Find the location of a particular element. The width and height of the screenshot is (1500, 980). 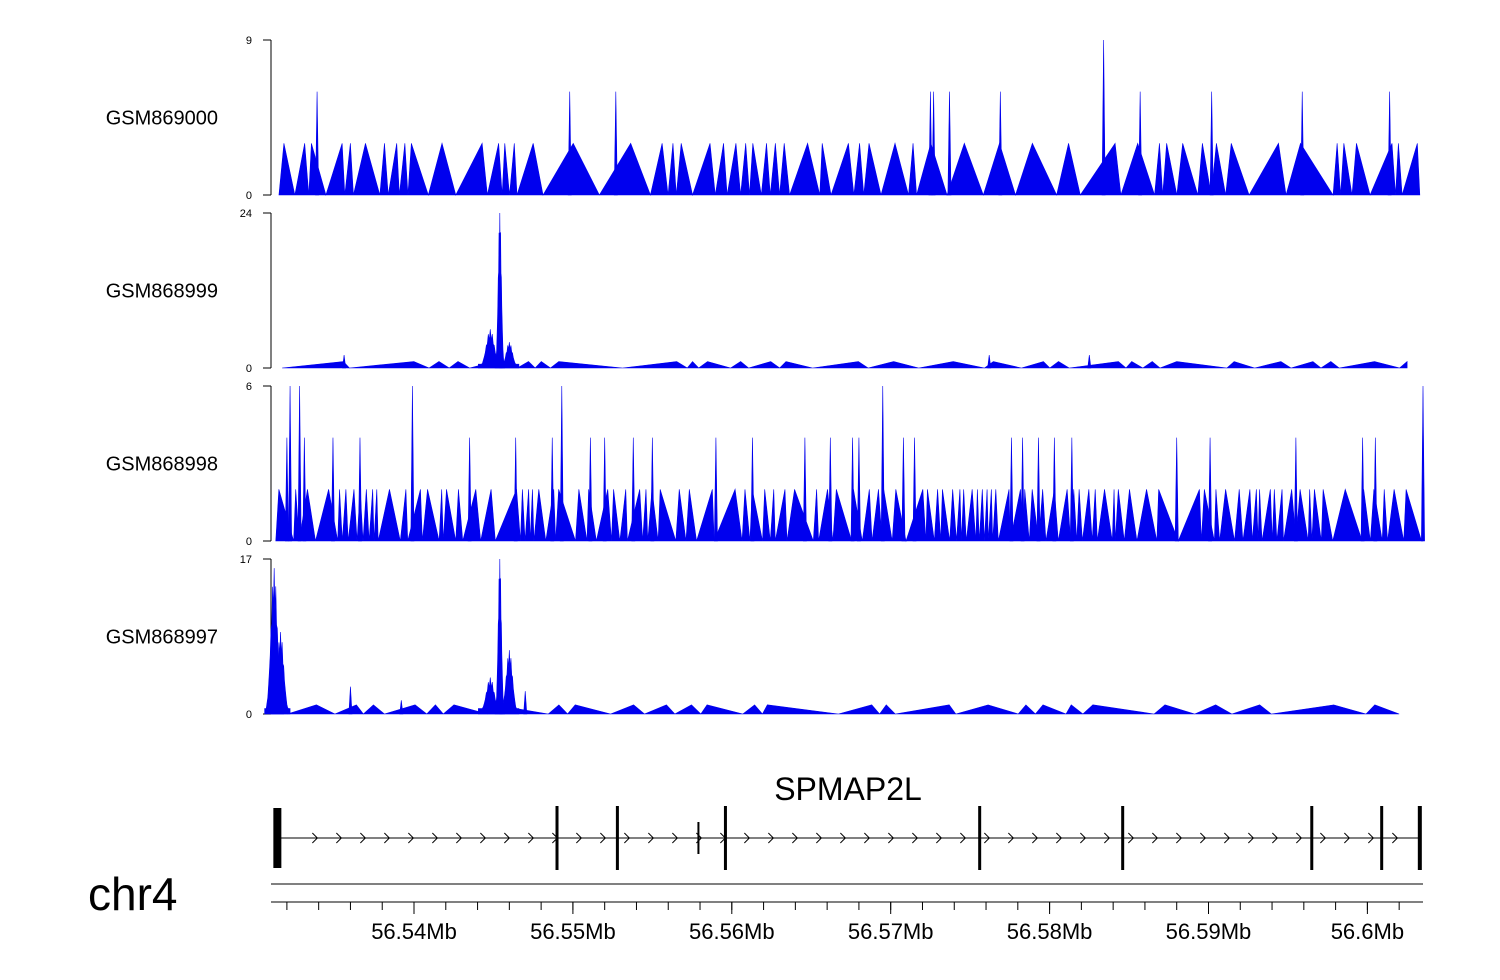

track-GSM868998: GSM868998 6 0 is located at coordinates (765, 464).